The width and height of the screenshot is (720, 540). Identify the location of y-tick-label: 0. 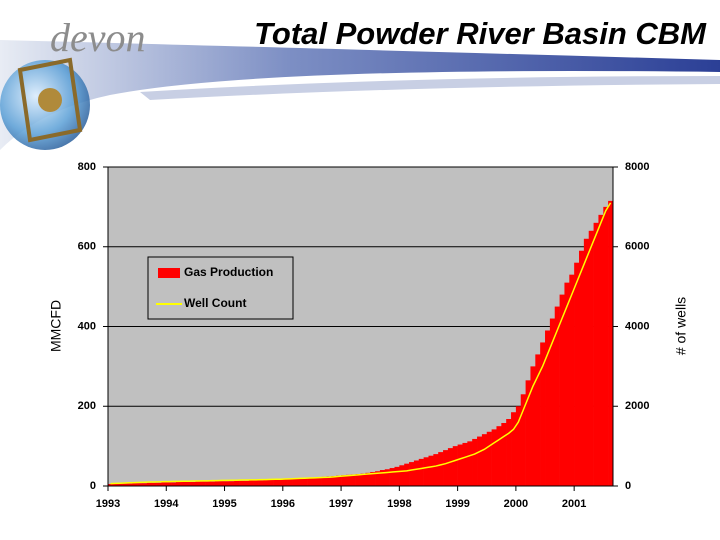
(93, 486).